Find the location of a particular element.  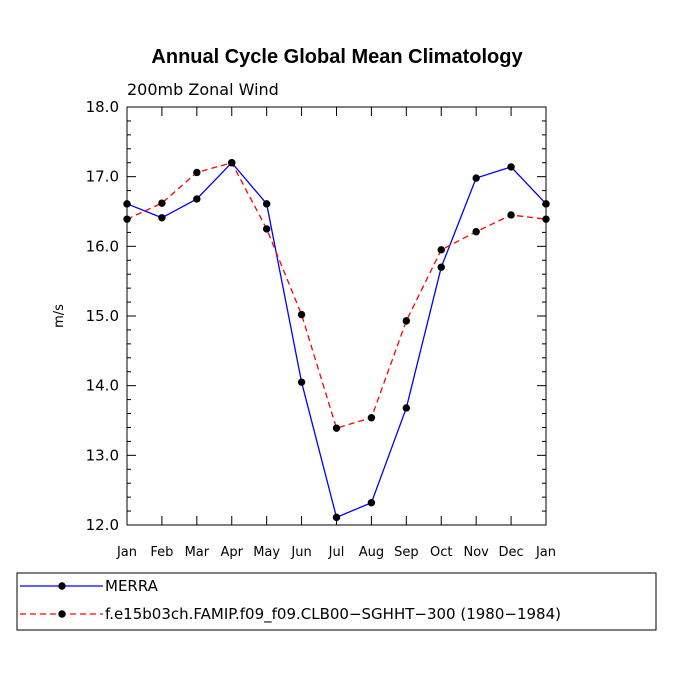

x-tick-label: Feb is located at coordinates (161, 552).